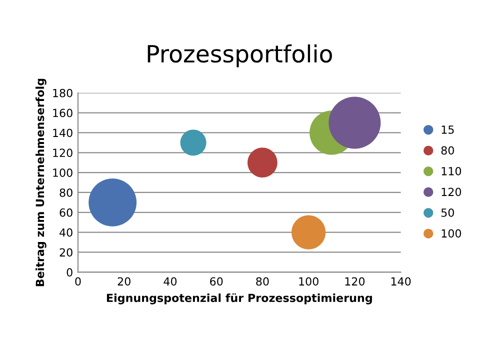  What do you see at coordinates (452, 171) in the screenshot?
I see `legend-label: 110` at bounding box center [452, 171].